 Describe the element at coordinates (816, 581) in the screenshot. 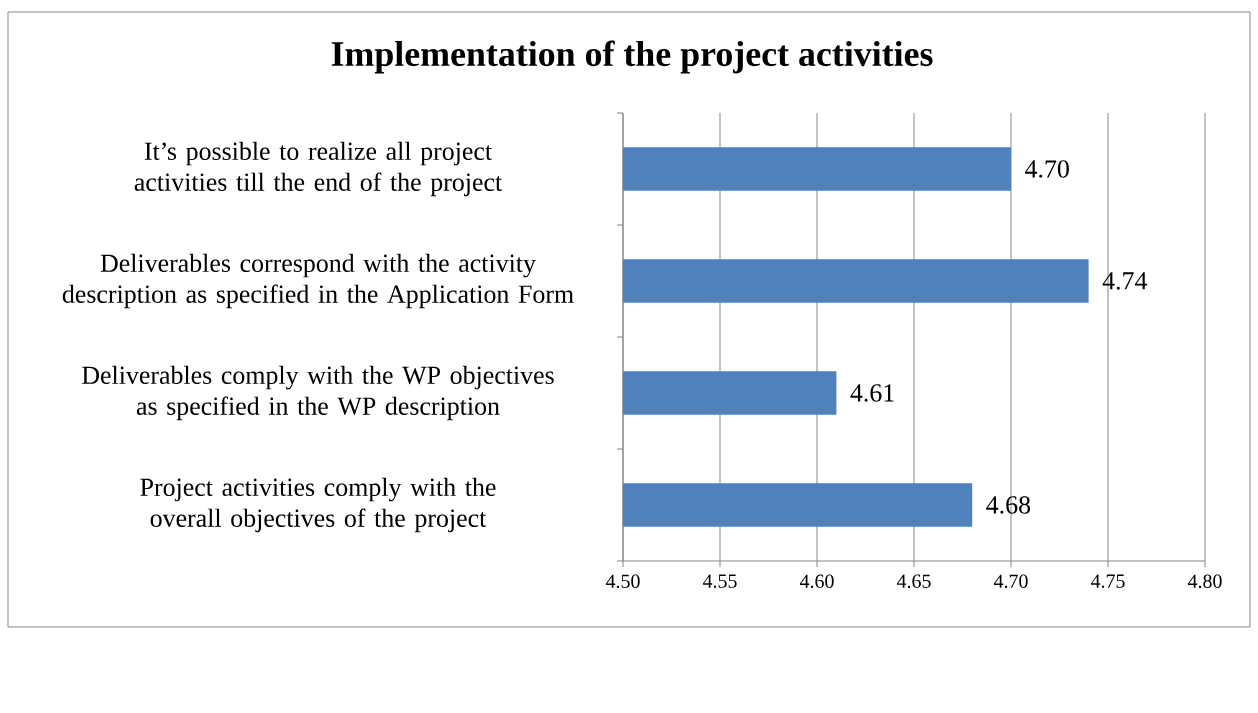

I see `x-tick-label: 4.60` at that location.